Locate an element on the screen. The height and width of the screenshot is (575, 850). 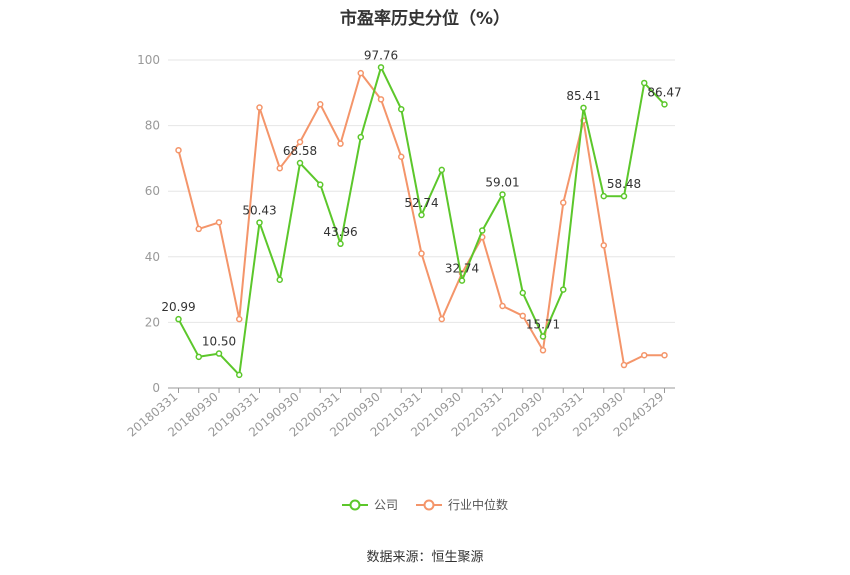
data-label: 85.41 is located at coordinates (583, 96).